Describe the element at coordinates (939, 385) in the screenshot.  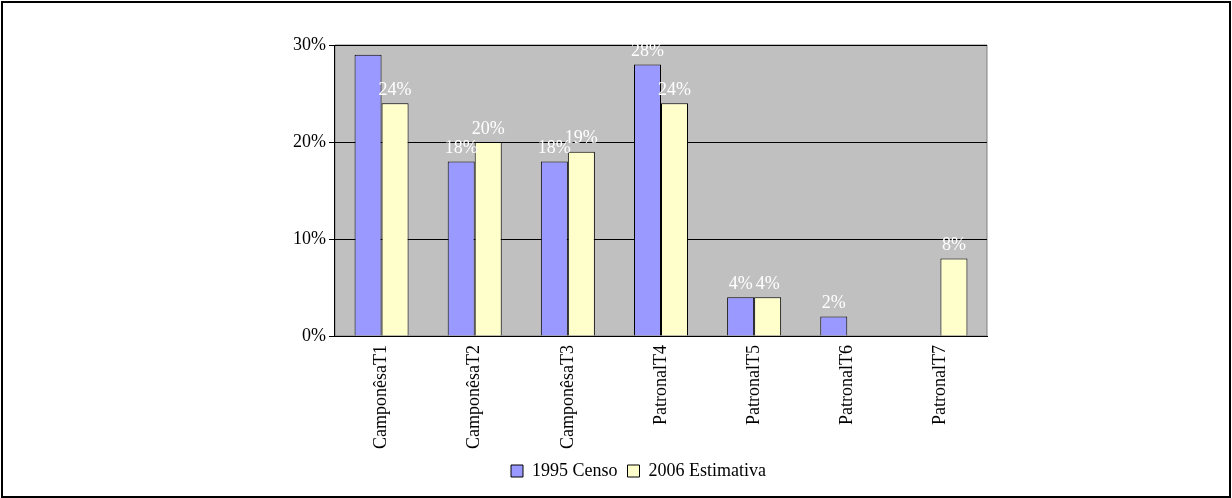
I see `x-tick-label: PatronalT7` at that location.